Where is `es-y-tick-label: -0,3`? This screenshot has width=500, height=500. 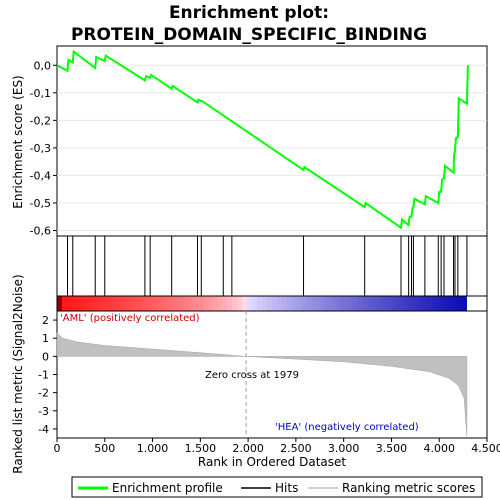 es-y-tick-label: -0,3 is located at coordinates (40, 148).